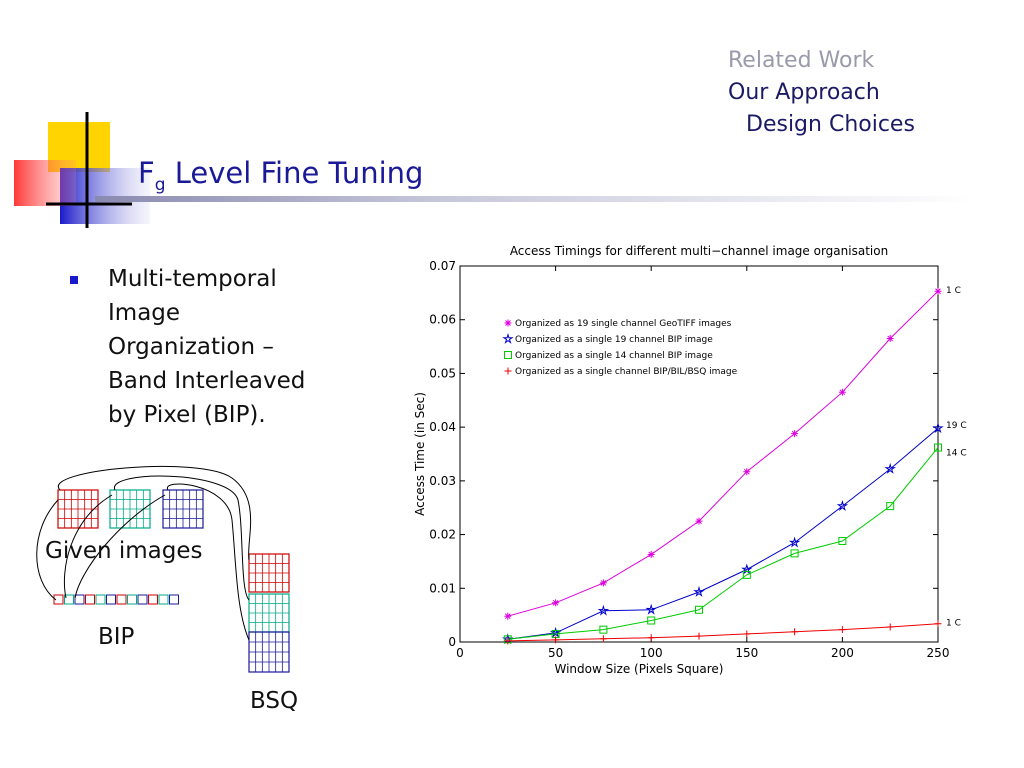  Describe the element at coordinates (442, 373) in the screenshot. I see `y-tick-label: 0.05` at that location.